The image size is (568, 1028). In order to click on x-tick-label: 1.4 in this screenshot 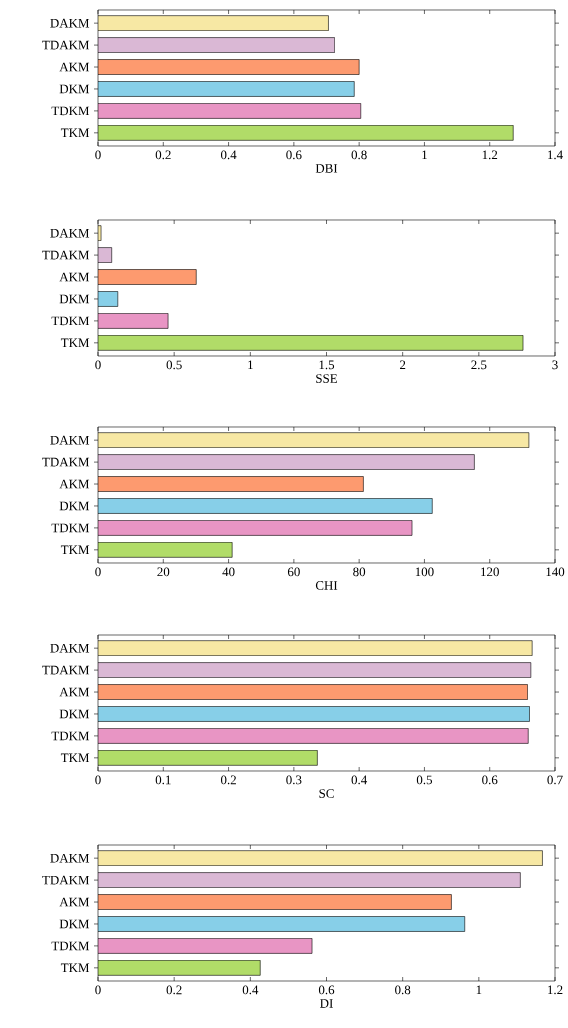, I will do `click(555, 155)`.